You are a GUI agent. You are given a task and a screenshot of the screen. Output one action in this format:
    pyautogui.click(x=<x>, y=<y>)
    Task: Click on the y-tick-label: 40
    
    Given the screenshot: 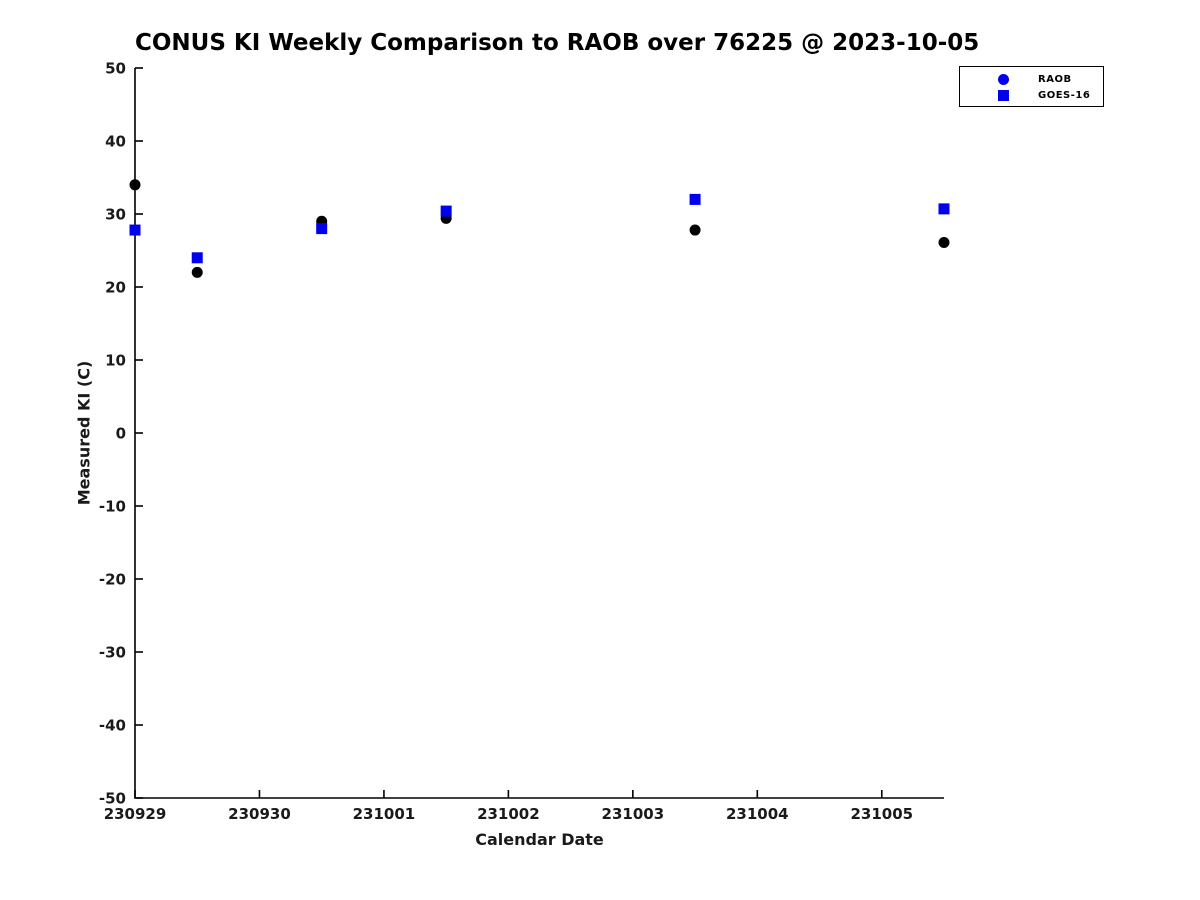 What is the action you would take?
    pyautogui.click(x=115, y=141)
    